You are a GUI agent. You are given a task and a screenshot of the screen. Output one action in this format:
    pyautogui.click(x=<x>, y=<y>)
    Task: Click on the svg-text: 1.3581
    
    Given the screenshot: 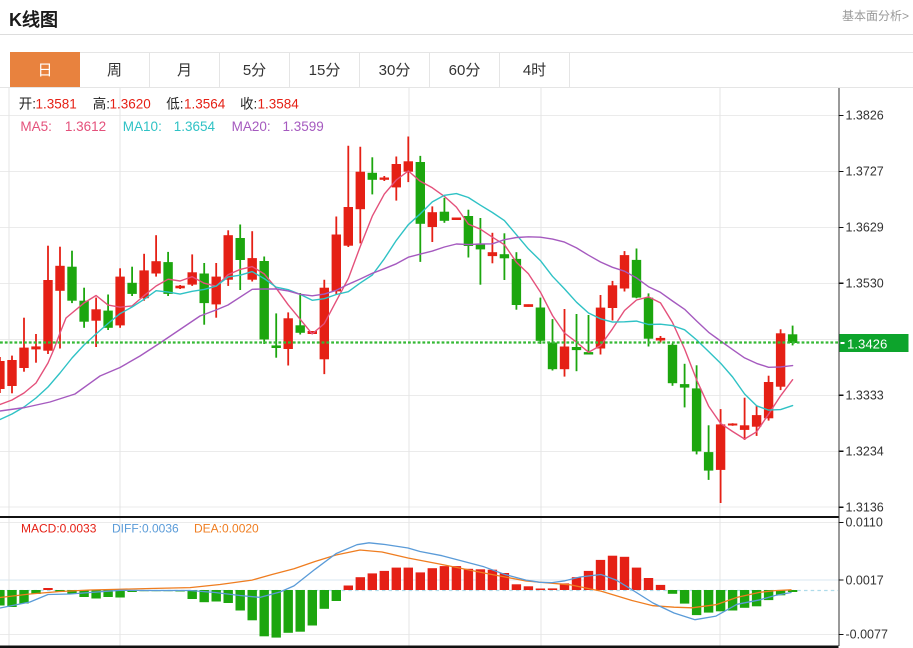 What is the action you would take?
    pyautogui.click(x=56, y=104)
    